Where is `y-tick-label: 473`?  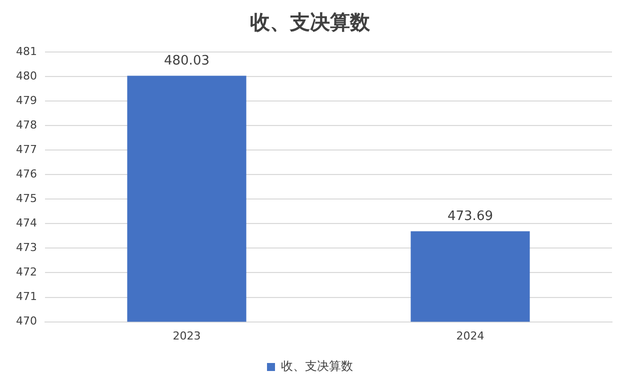
y-tick-label: 473 is located at coordinates (26, 247).